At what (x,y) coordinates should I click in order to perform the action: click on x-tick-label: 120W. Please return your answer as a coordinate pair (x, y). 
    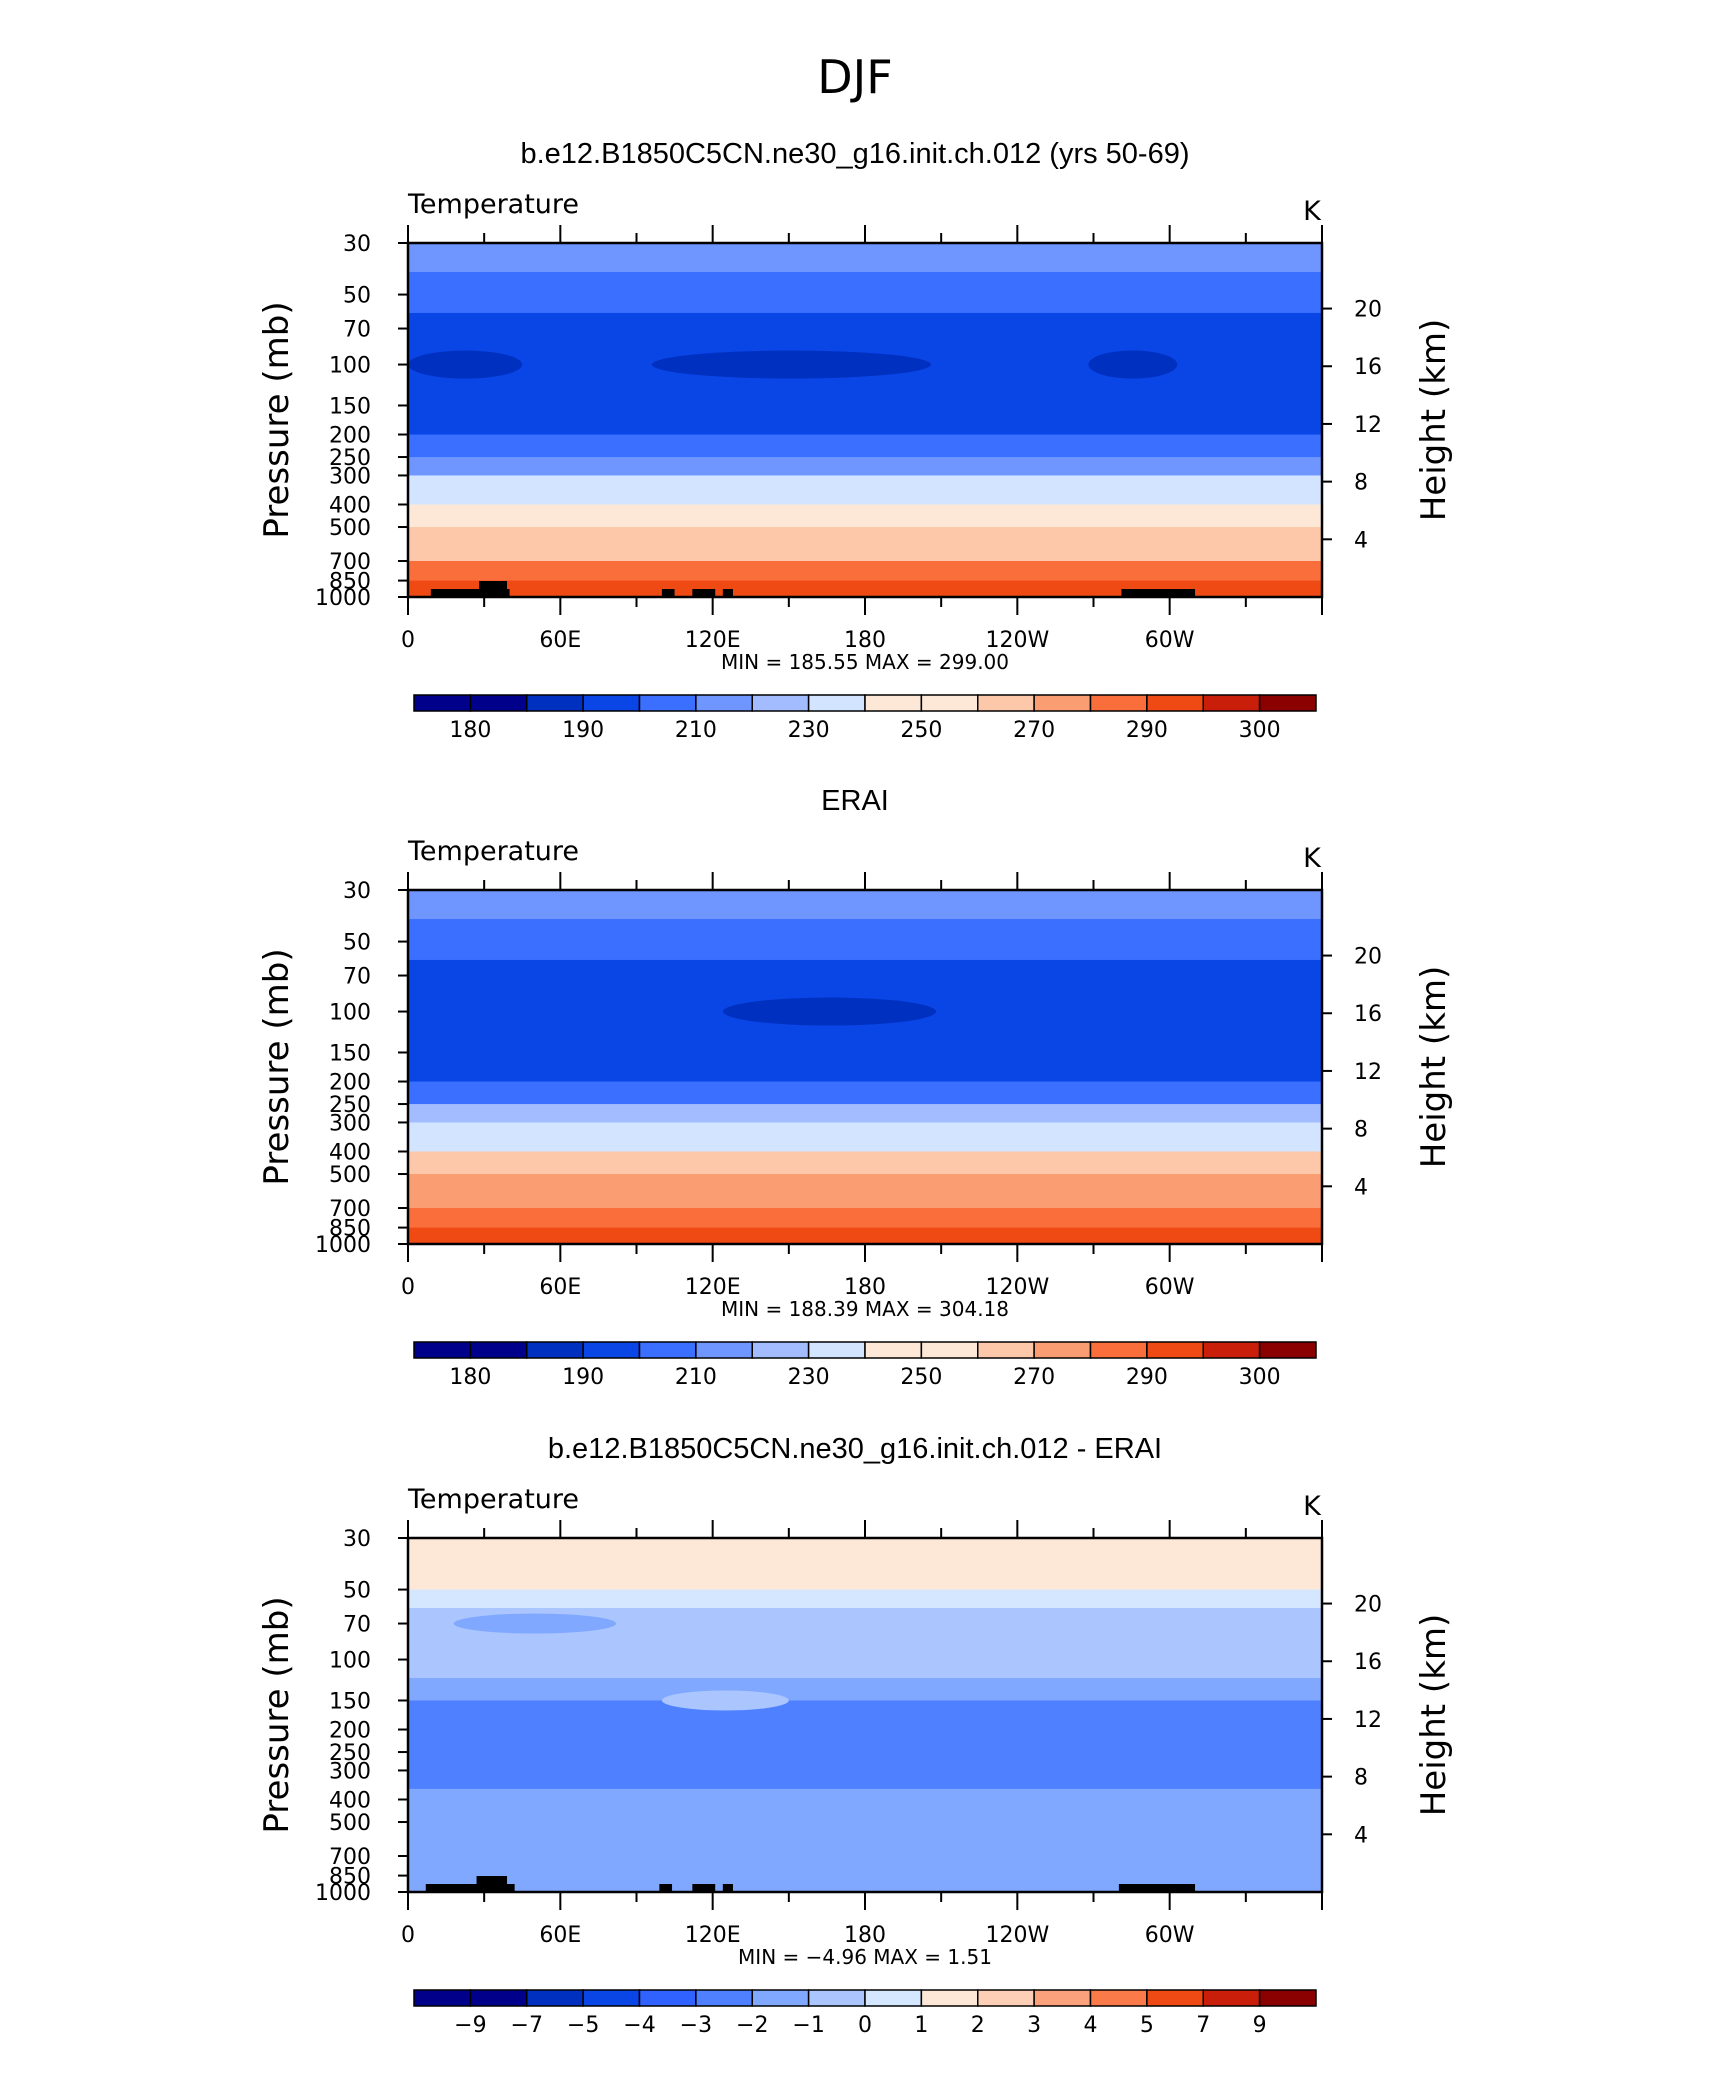
    Looking at the image, I should click on (1017, 640).